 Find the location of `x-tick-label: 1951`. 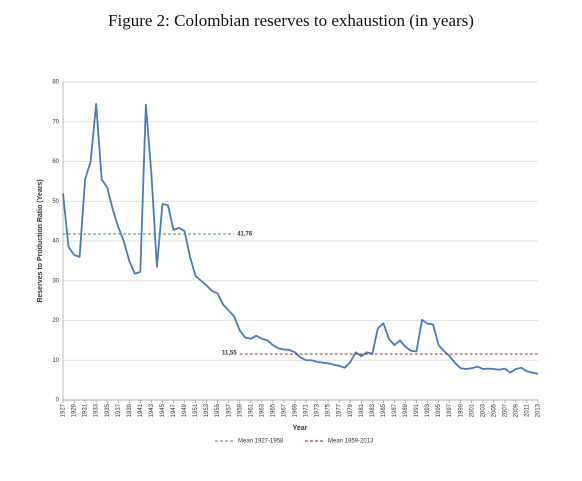

x-tick-label: 1951 is located at coordinates (196, 410).